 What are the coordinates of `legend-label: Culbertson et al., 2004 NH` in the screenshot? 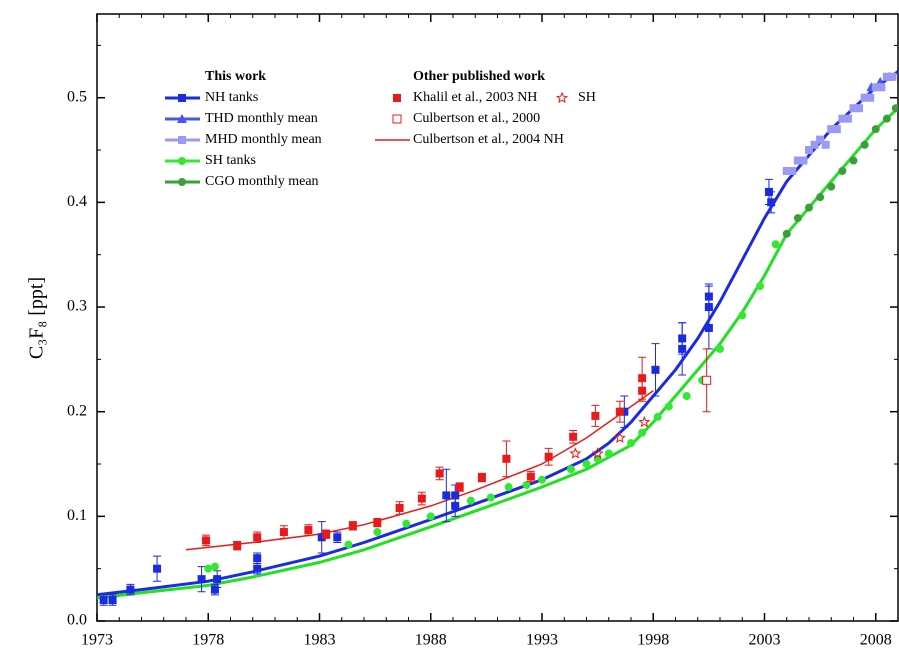 It's located at (488, 139).